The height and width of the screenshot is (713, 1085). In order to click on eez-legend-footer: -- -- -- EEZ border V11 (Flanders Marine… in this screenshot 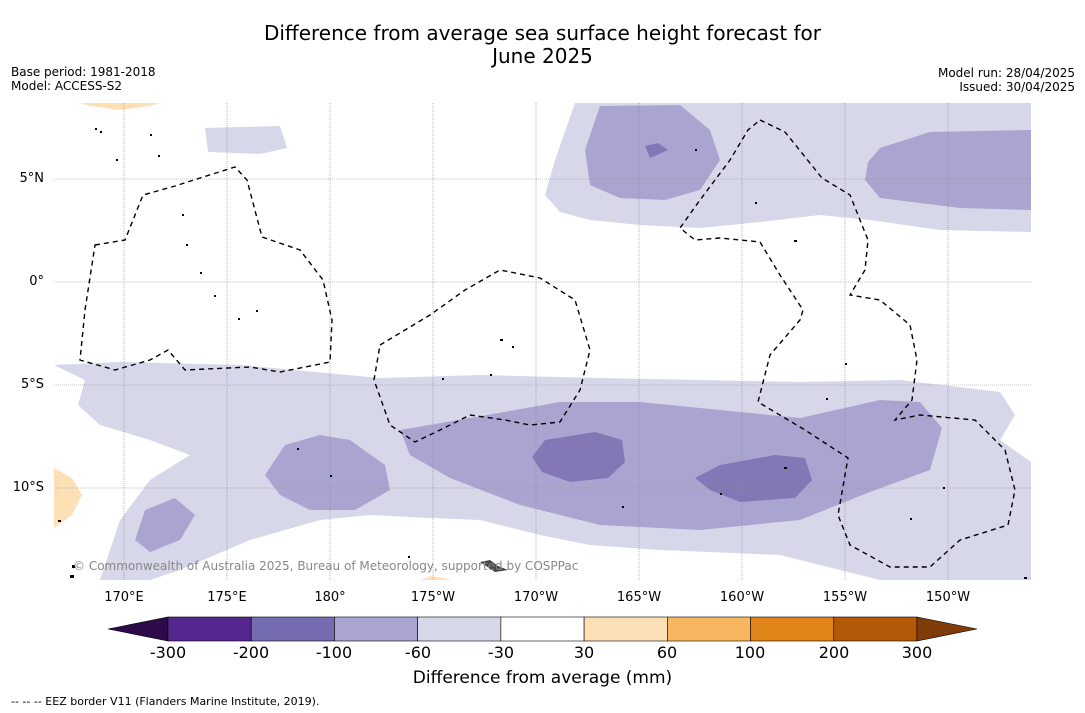, I will do `click(165, 701)`.